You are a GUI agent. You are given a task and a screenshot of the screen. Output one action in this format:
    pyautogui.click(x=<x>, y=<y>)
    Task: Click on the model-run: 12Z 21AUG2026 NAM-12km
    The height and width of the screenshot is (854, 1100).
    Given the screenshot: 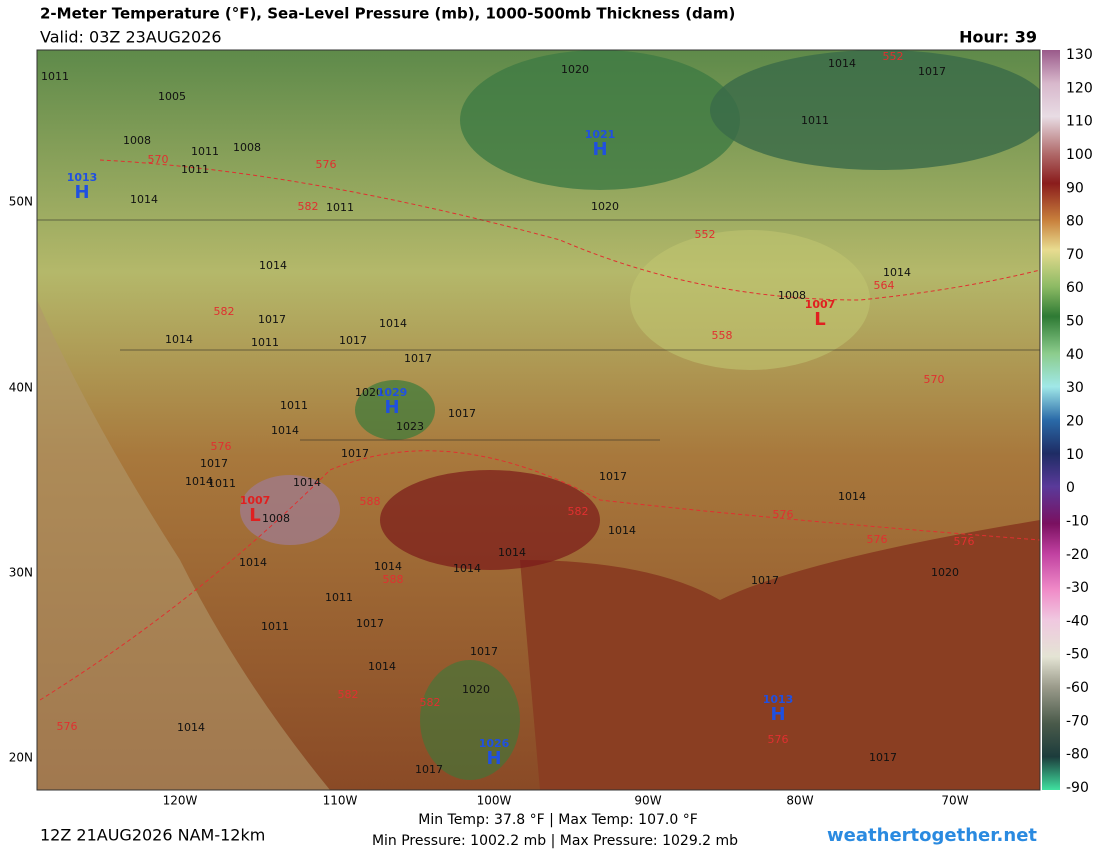 What is the action you would take?
    pyautogui.click(x=152, y=835)
    